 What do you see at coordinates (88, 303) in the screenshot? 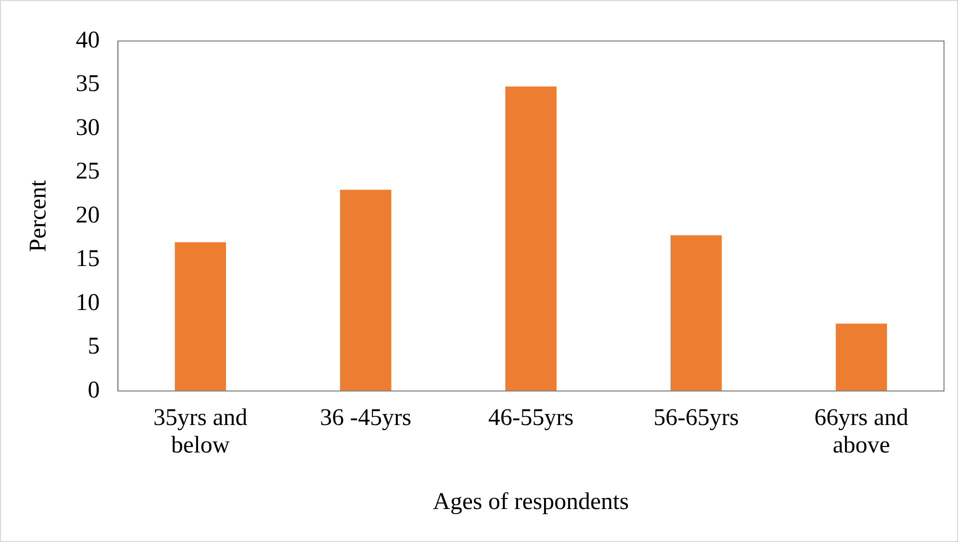
I see `y-tick-label: 10` at bounding box center [88, 303].